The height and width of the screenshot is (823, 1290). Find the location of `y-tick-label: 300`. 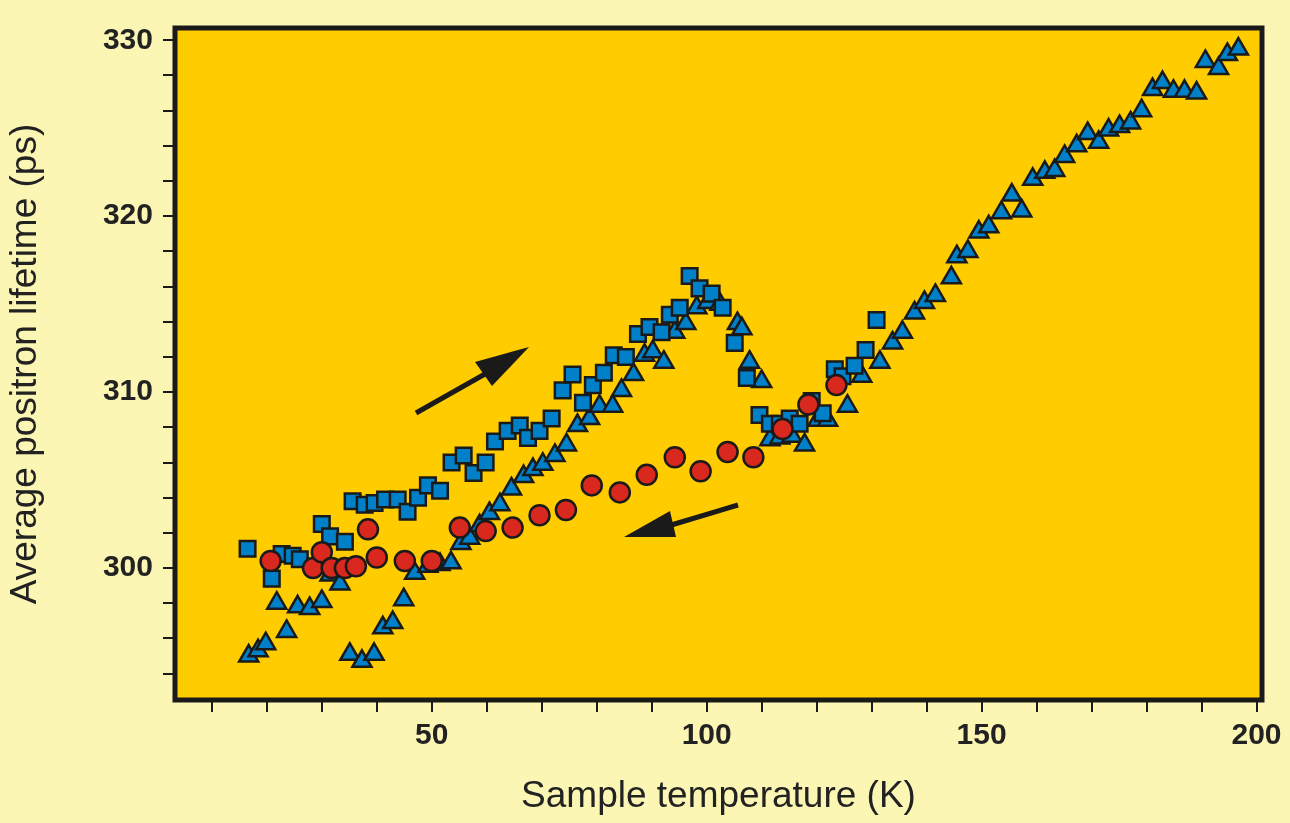

y-tick-label: 300 is located at coordinates (127, 566).